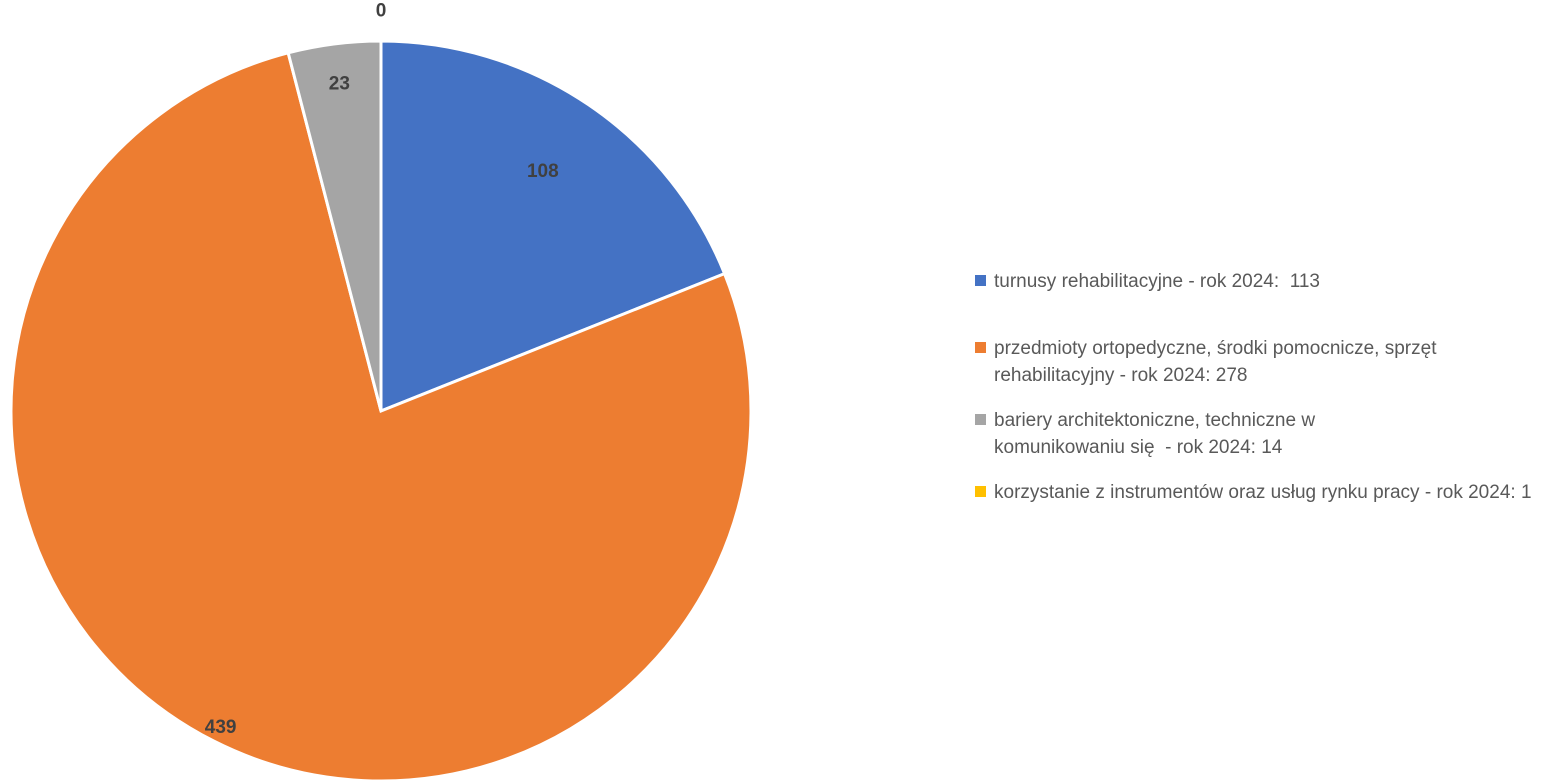  Describe the element at coordinates (543, 171) in the screenshot. I see `data-label: 108` at that location.